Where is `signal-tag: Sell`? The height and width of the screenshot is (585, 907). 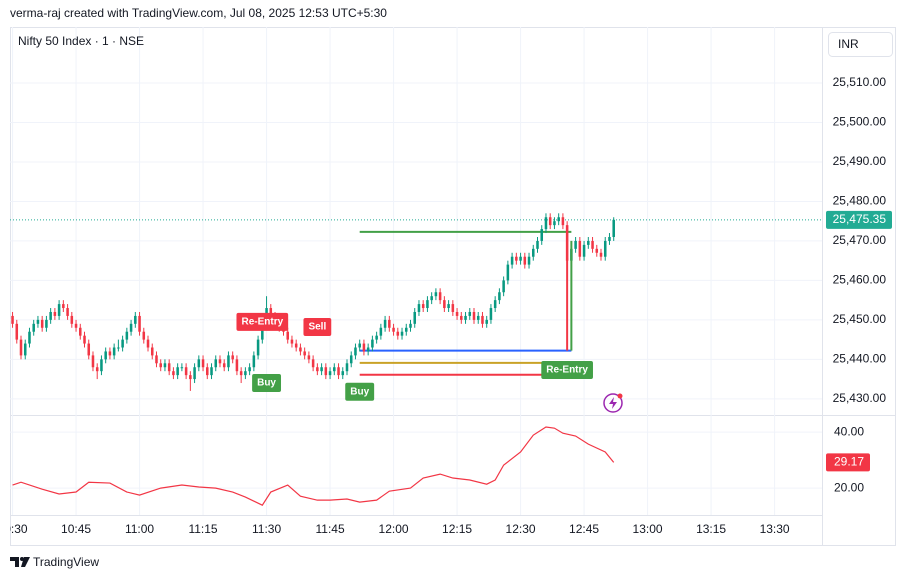
signal-tag: Sell is located at coordinates (317, 326).